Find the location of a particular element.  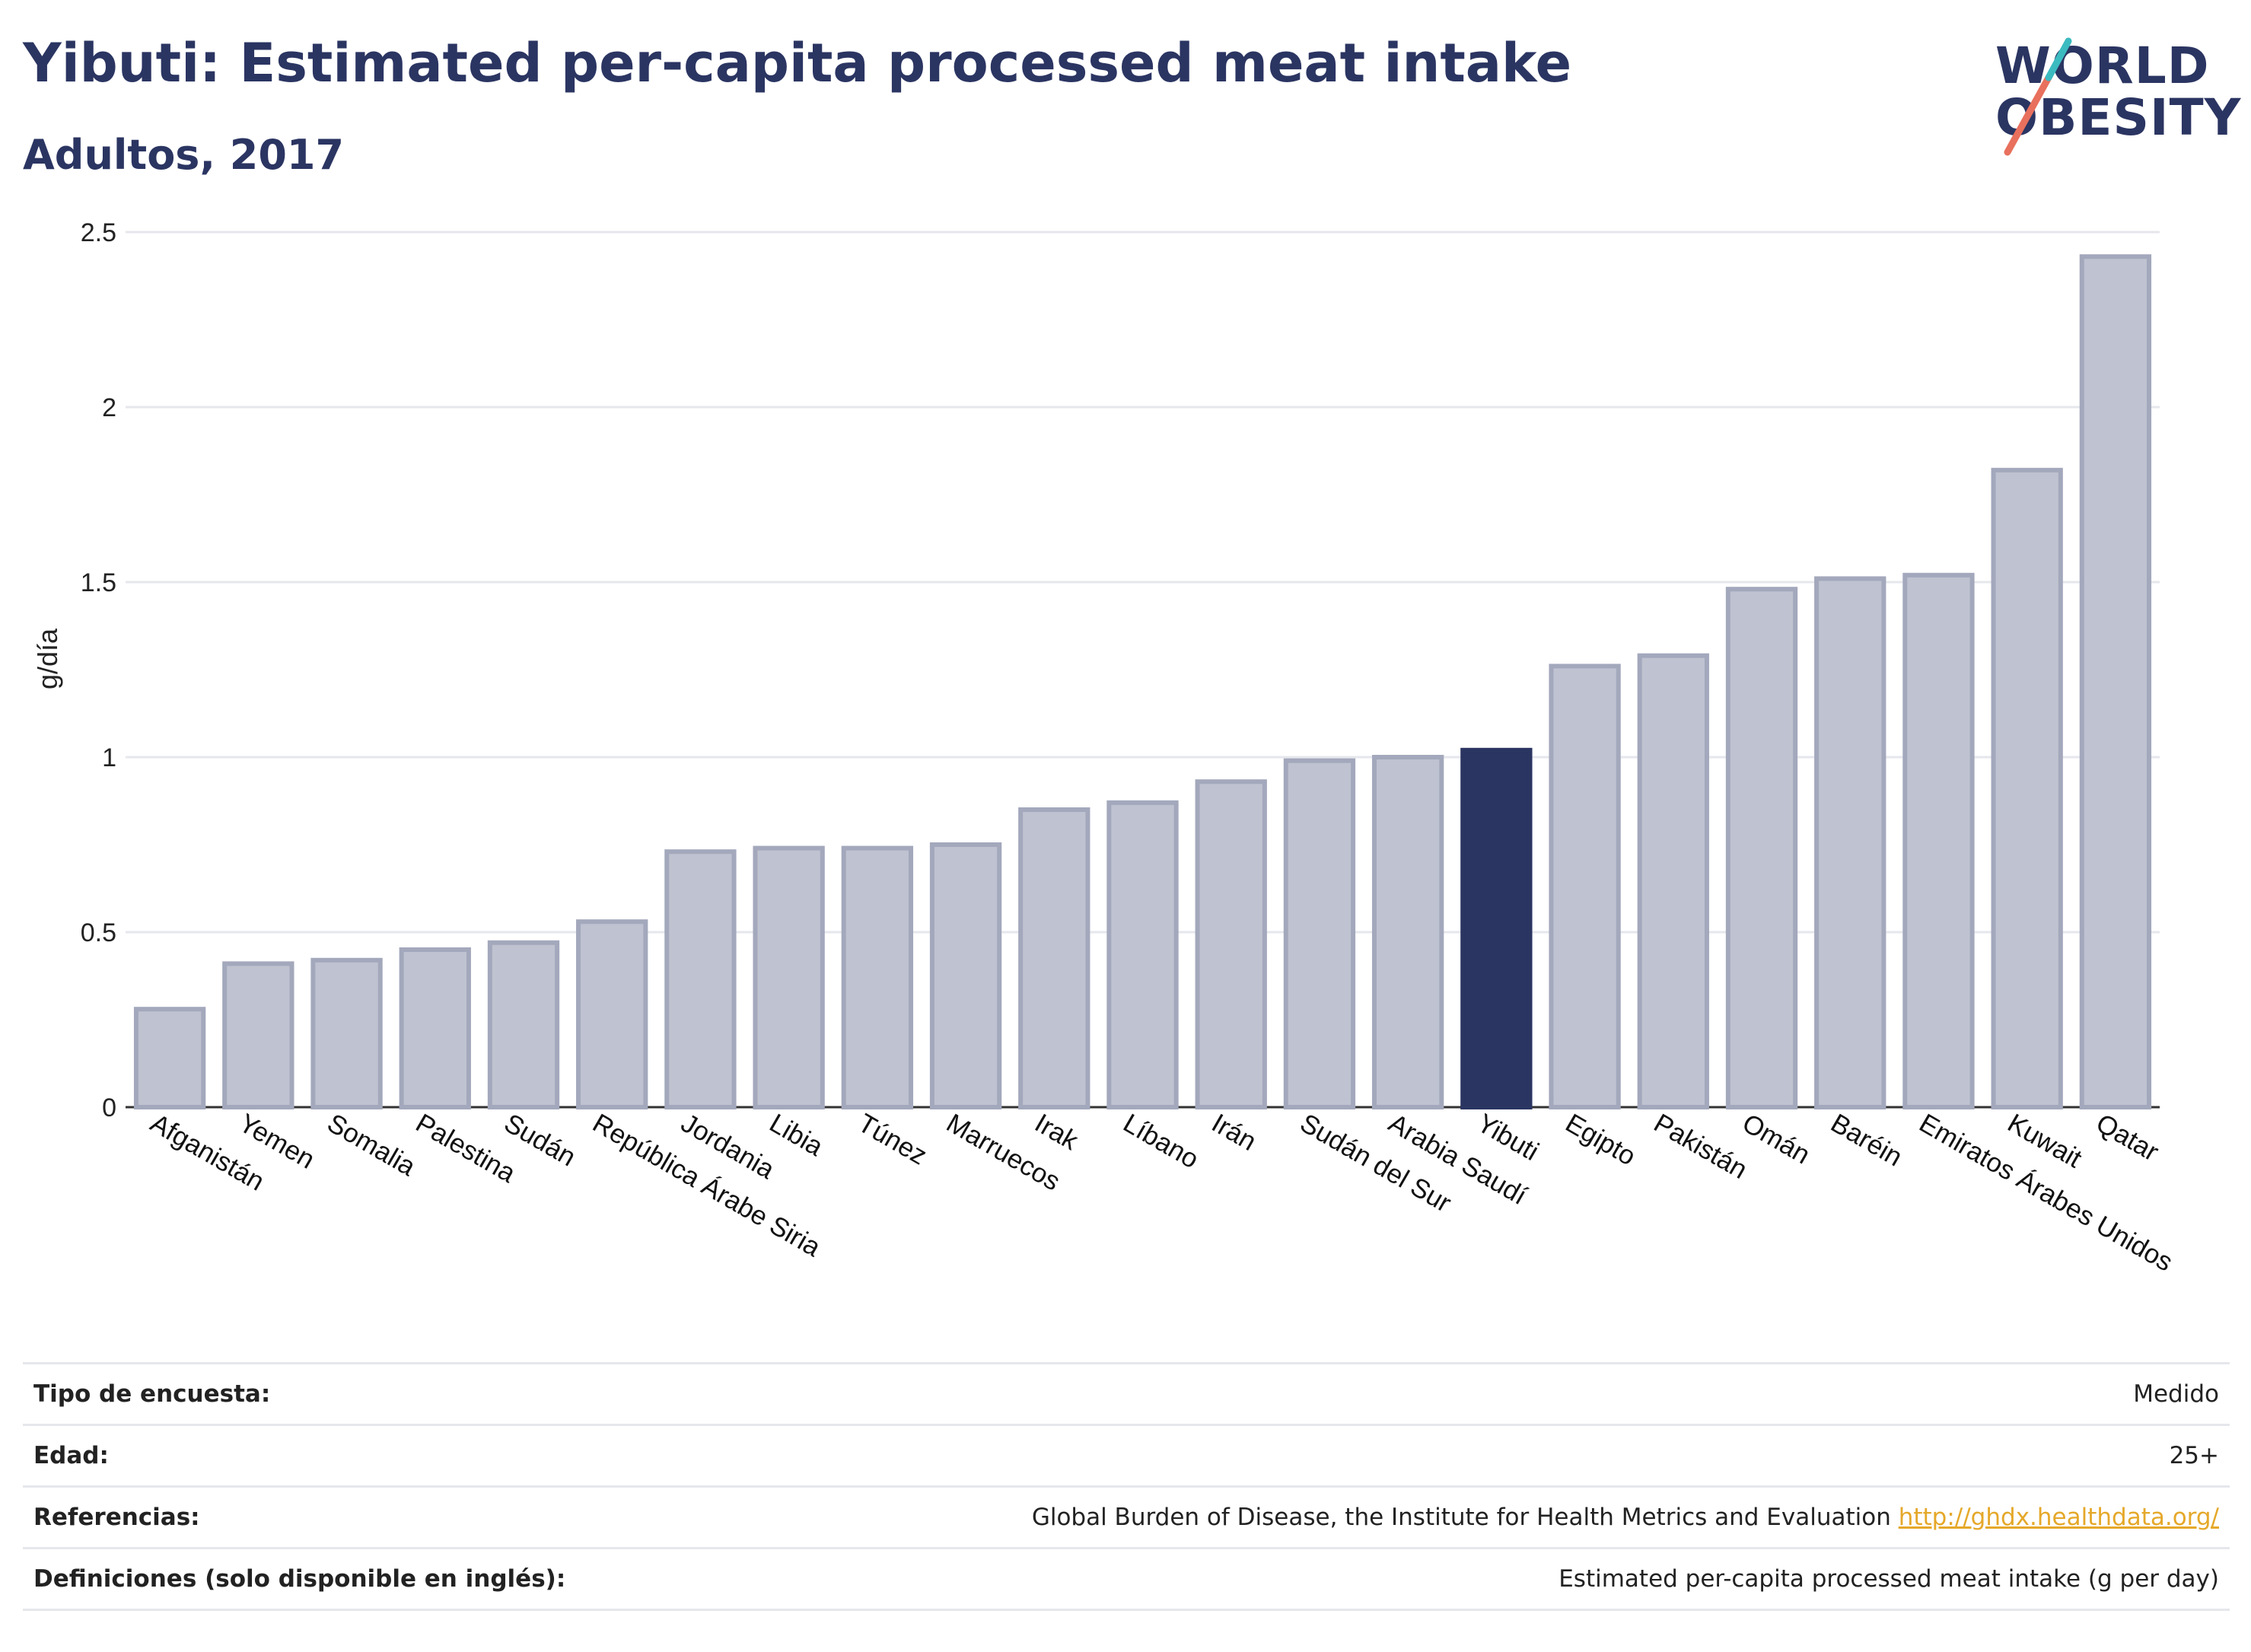

info-value: Medido is located at coordinates (2176, 1394).